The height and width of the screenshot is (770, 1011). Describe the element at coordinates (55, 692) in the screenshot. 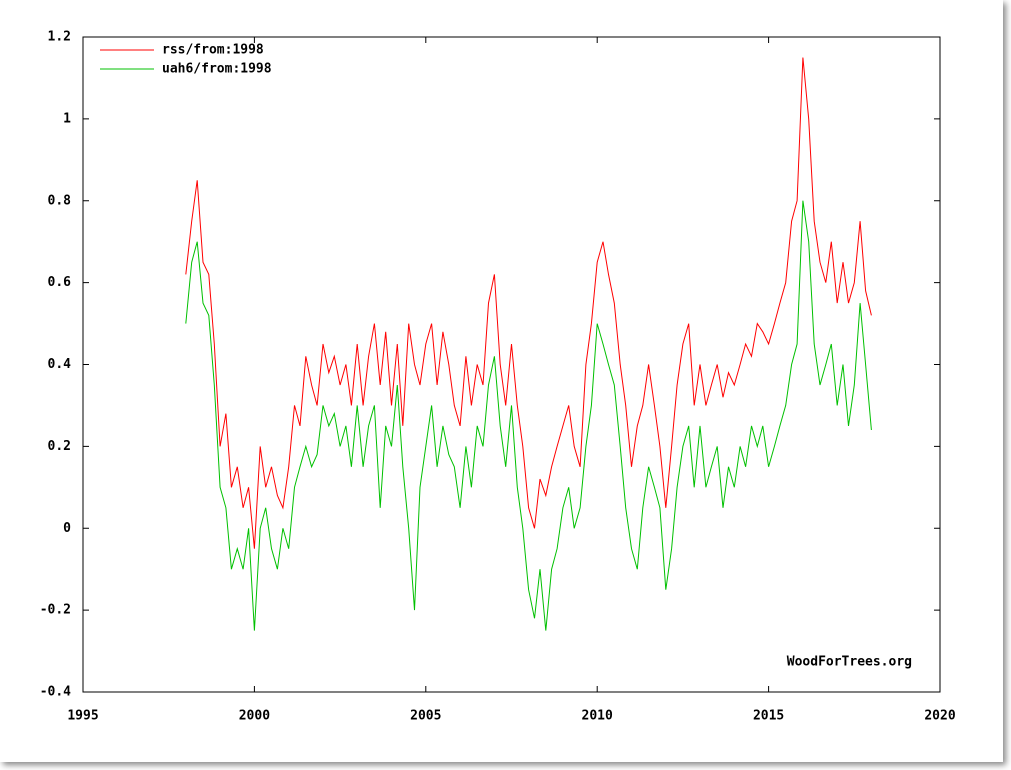

I see `y-tick-label: -0.4` at that location.